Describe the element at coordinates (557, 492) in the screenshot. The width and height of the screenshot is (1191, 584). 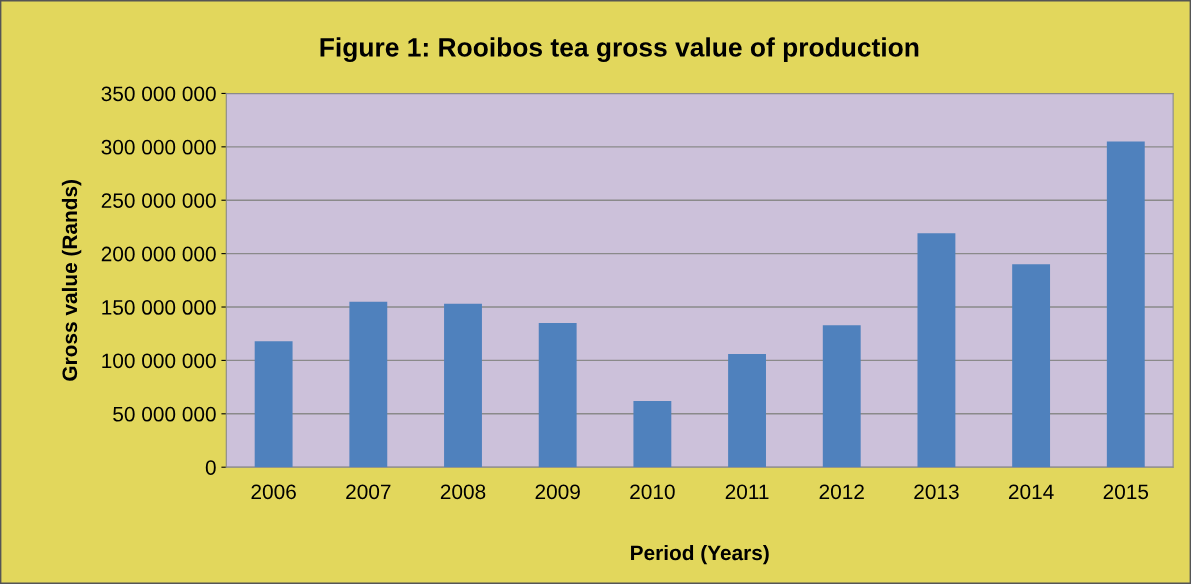
I see `x-tick-label: 2009` at that location.